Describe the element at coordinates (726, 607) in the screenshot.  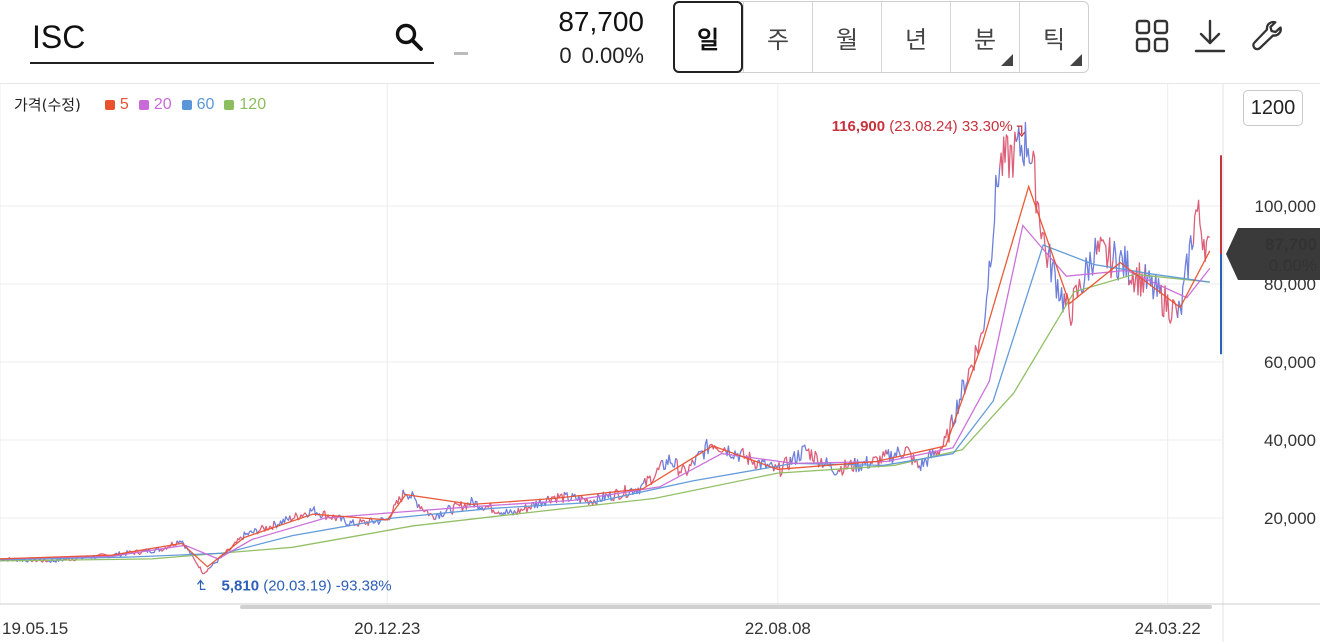
I see `chart-scrollbar` at that location.